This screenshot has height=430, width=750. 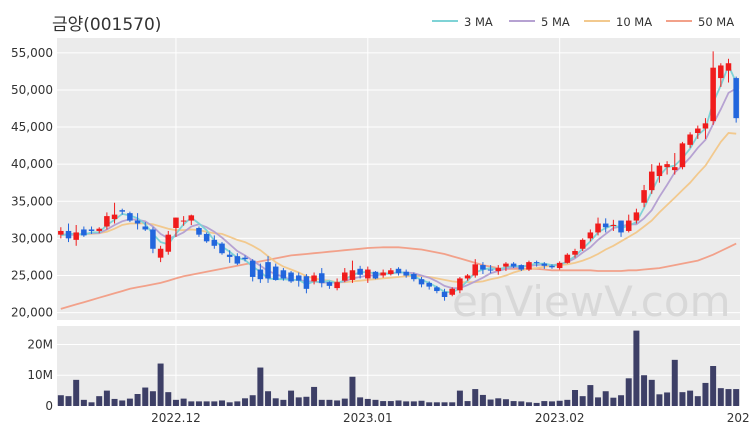 What do you see at coordinates (107, 25) in the screenshot?
I see `chart-title: 금양(001570)` at bounding box center [107, 25].